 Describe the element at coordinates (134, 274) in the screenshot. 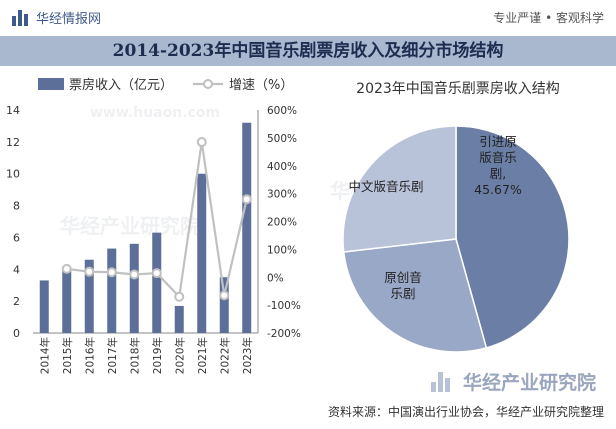

I see `growth-point-2018年` at that location.